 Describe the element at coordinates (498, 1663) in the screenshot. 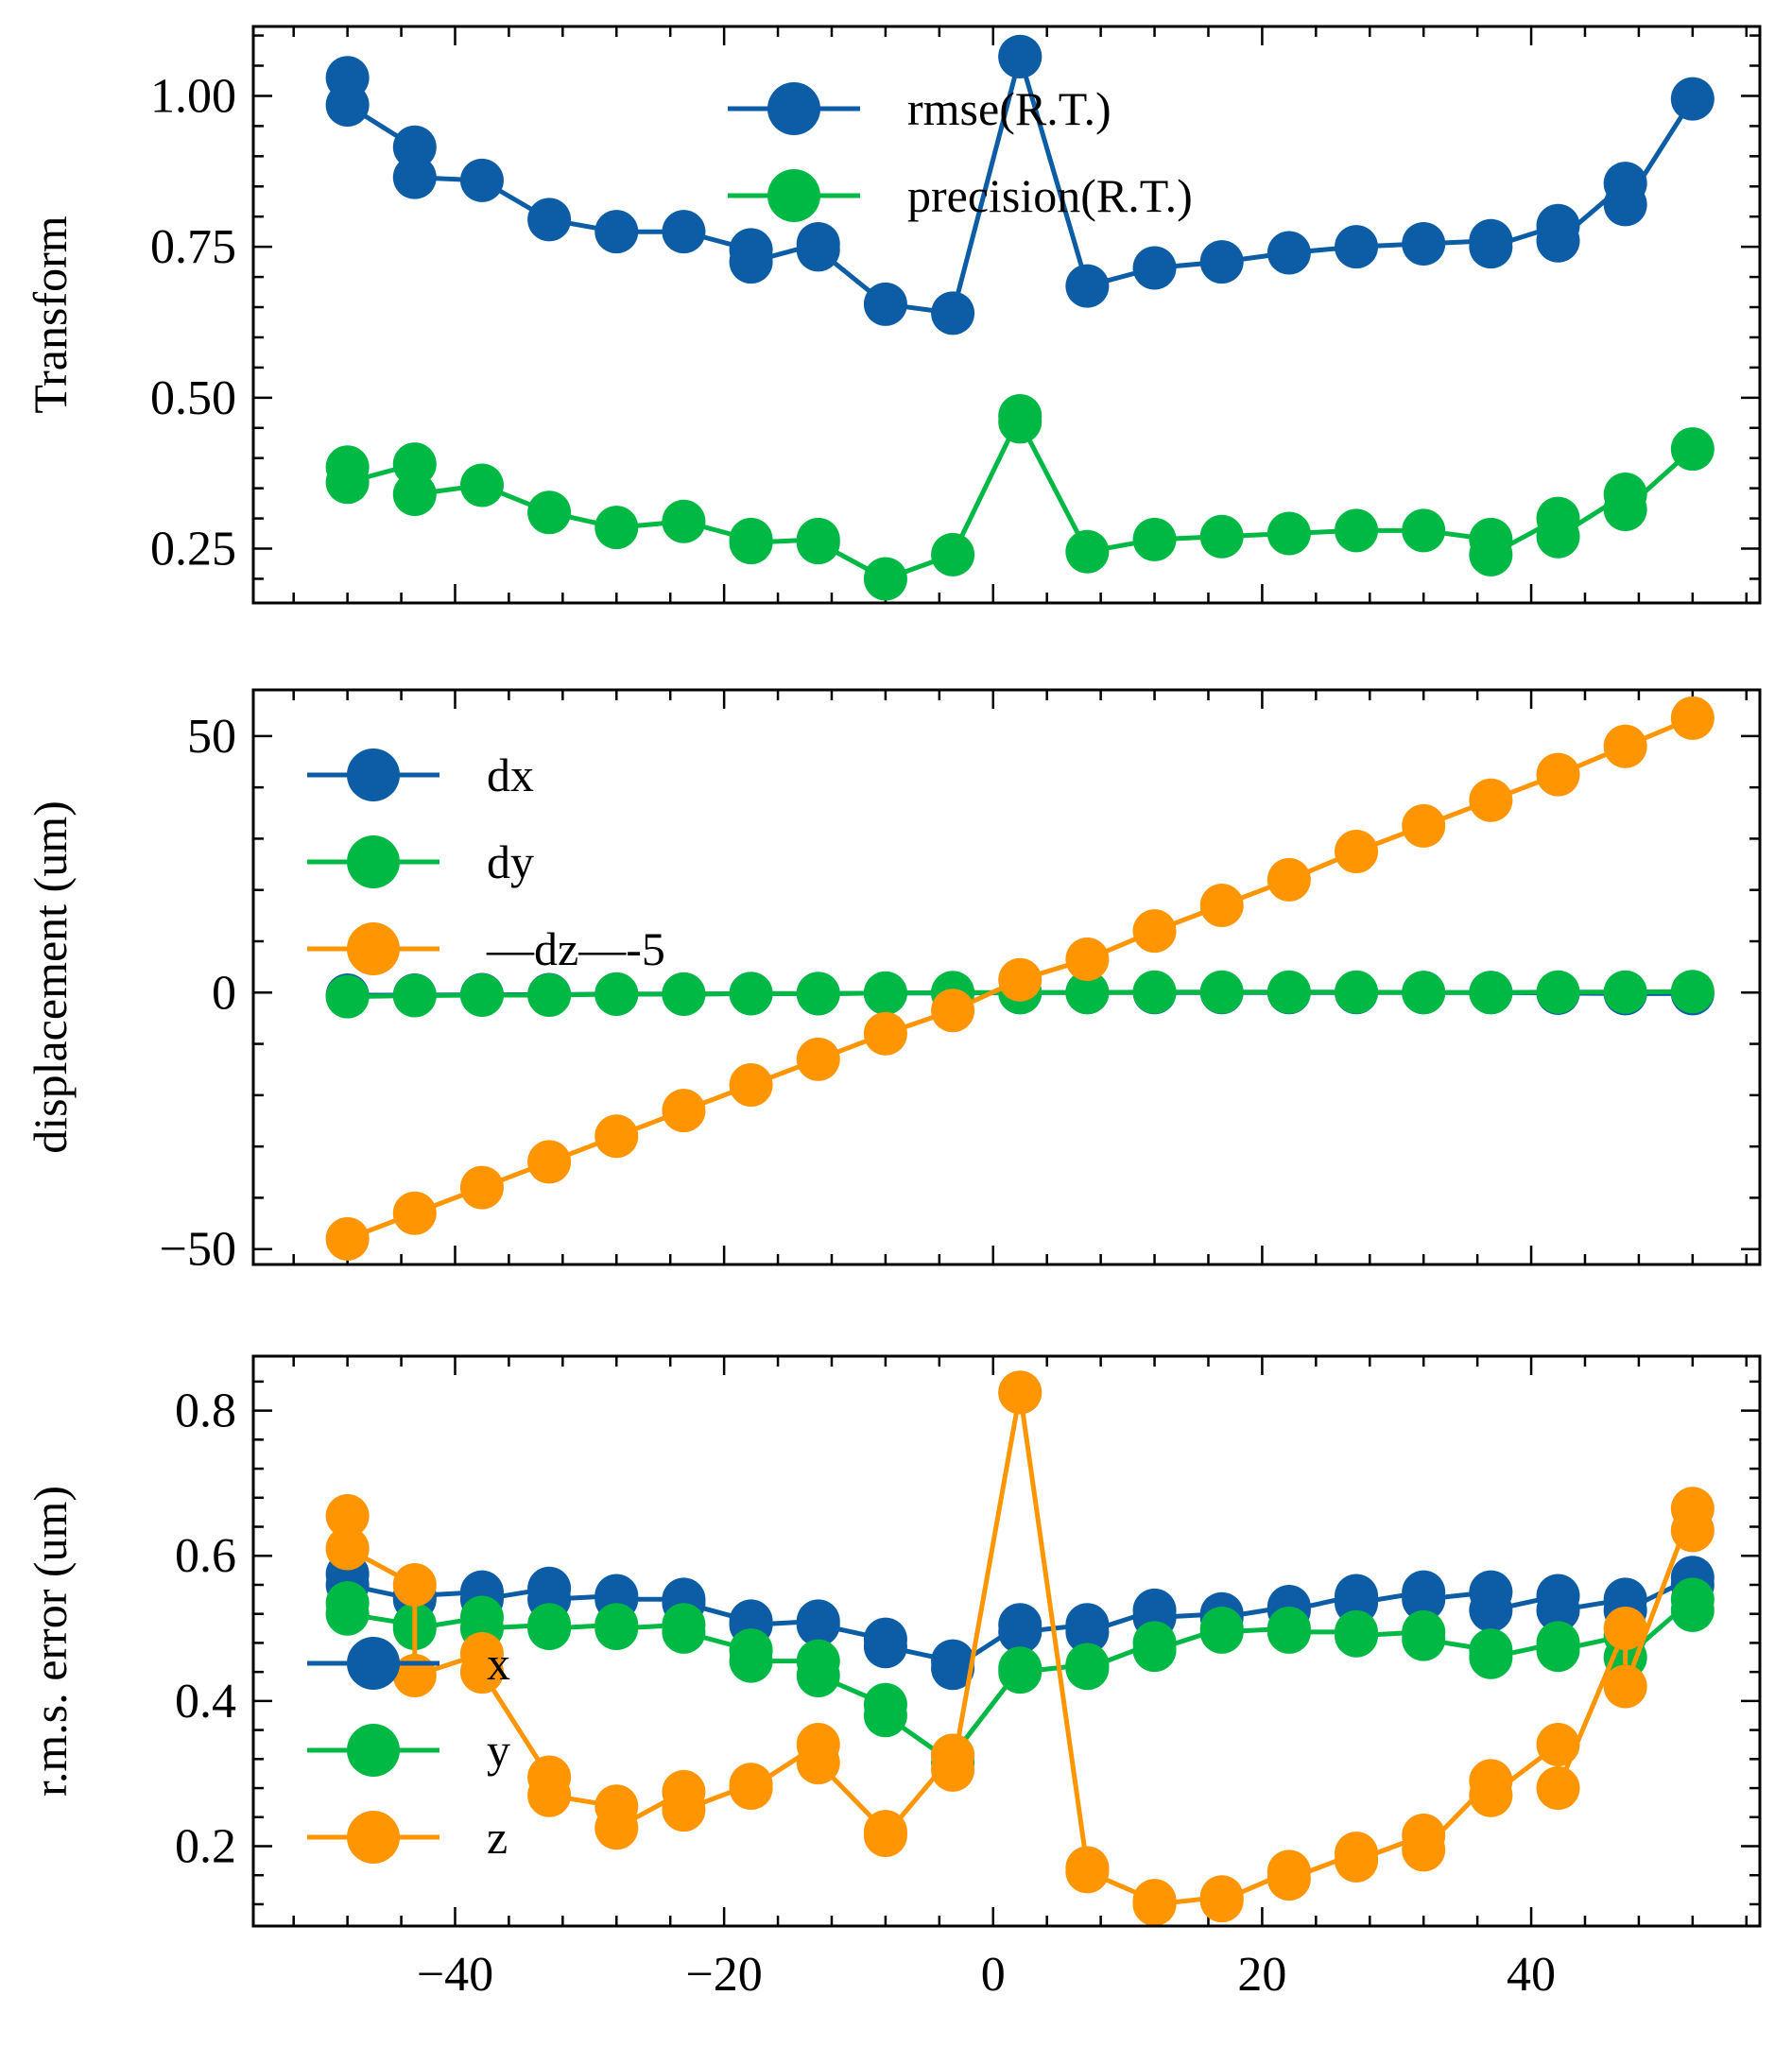

I see `legend-label: x` at that location.